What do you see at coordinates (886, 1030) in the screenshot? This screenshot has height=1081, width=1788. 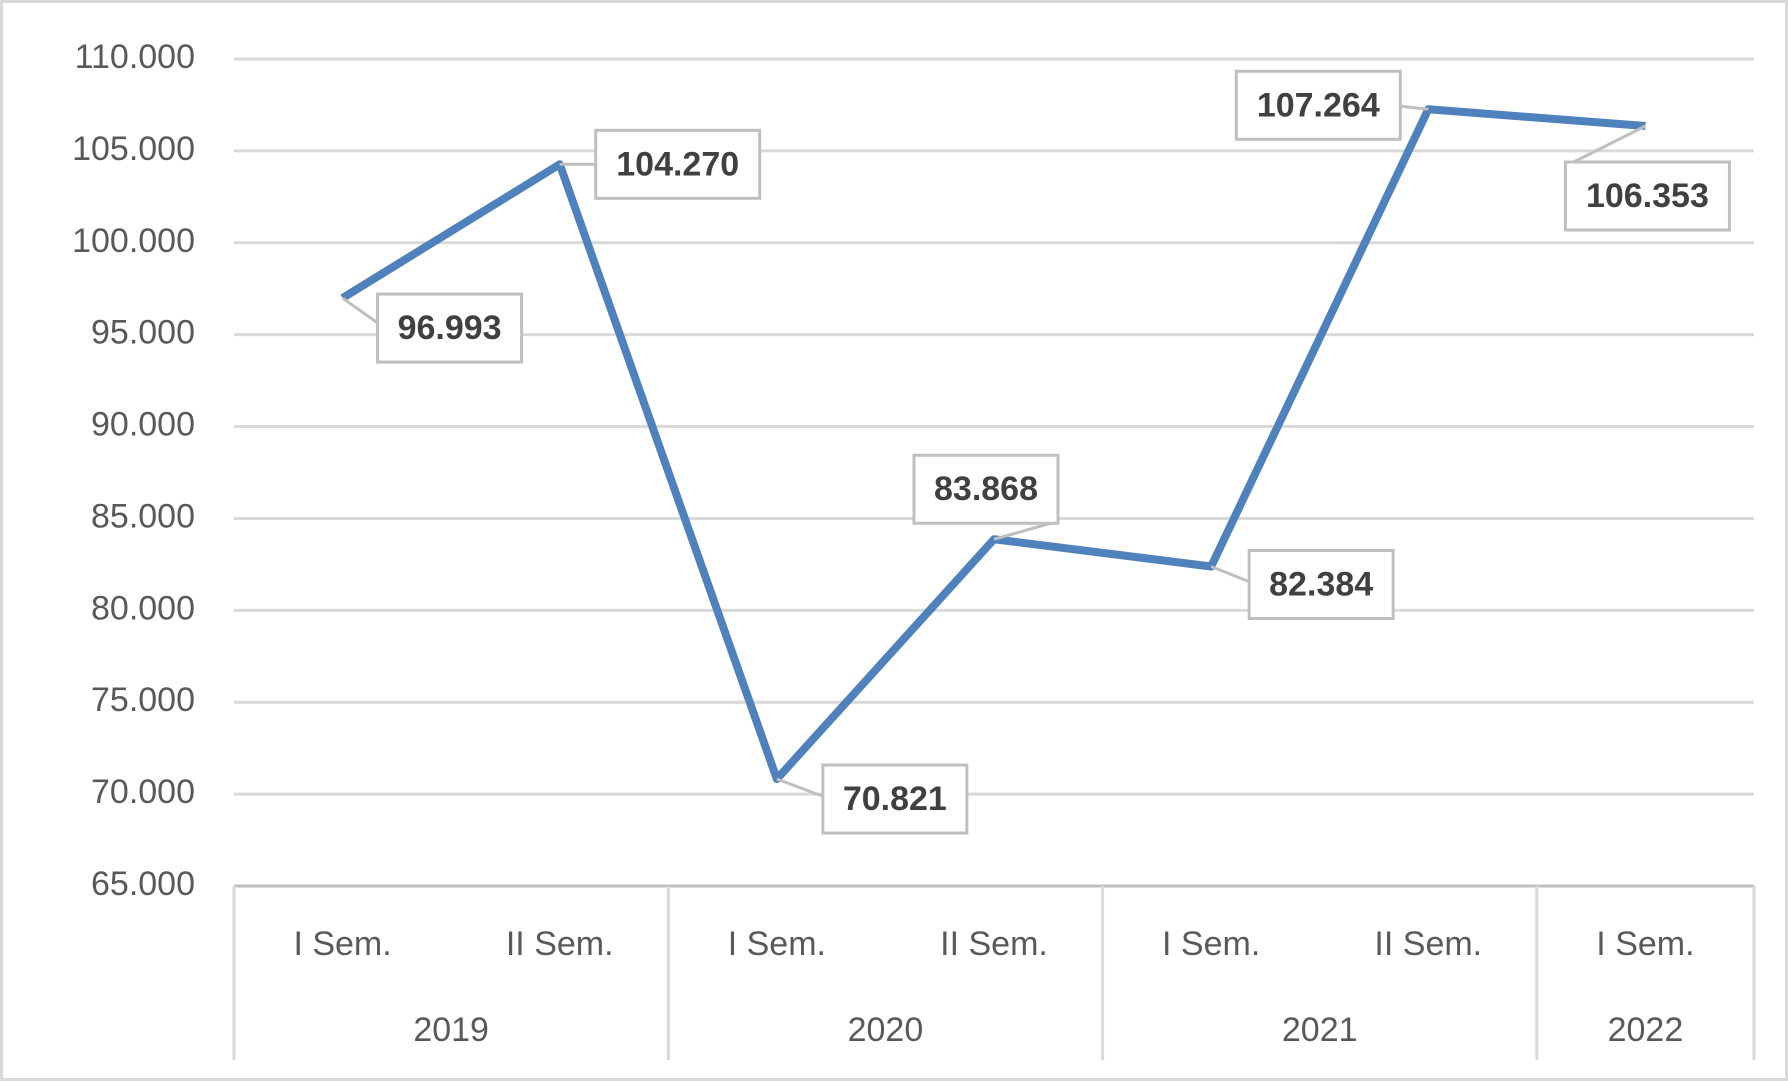 I see `group-label: 2020` at bounding box center [886, 1030].